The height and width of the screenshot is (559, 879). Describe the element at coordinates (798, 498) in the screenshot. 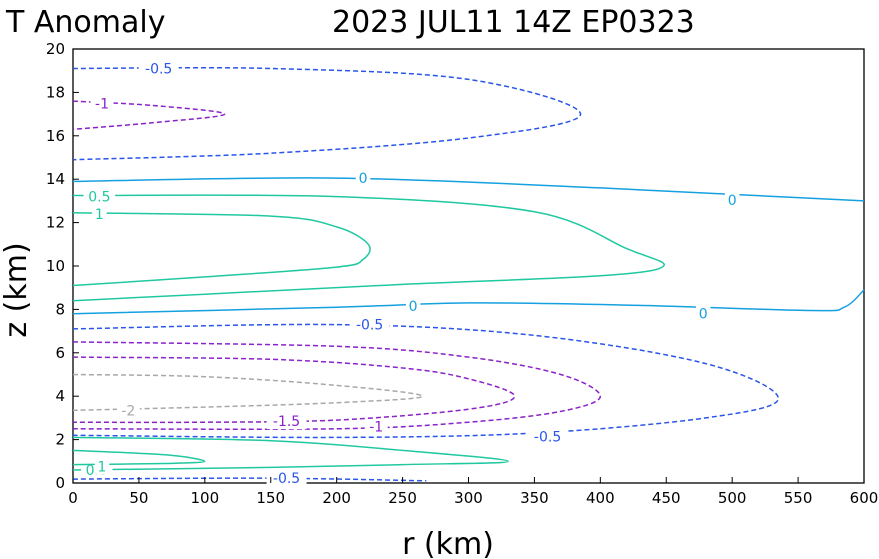

I see `x-tick-label: 550` at that location.